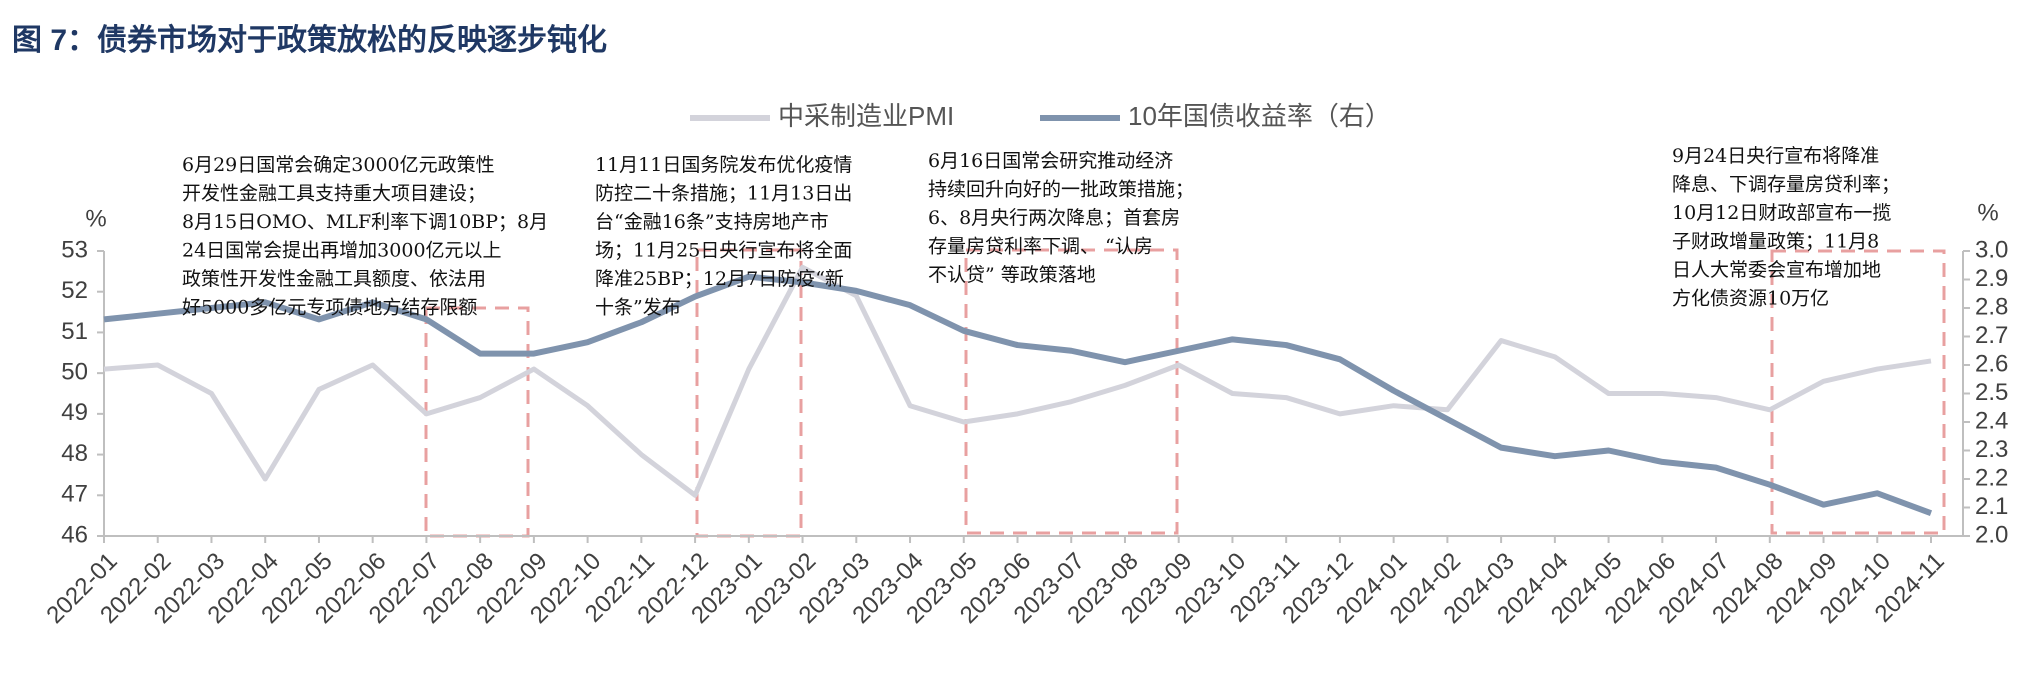 The image size is (2039, 674). I want to click on annotation-text: 好5000多亿元专项债地方结存限额, so click(329, 308).